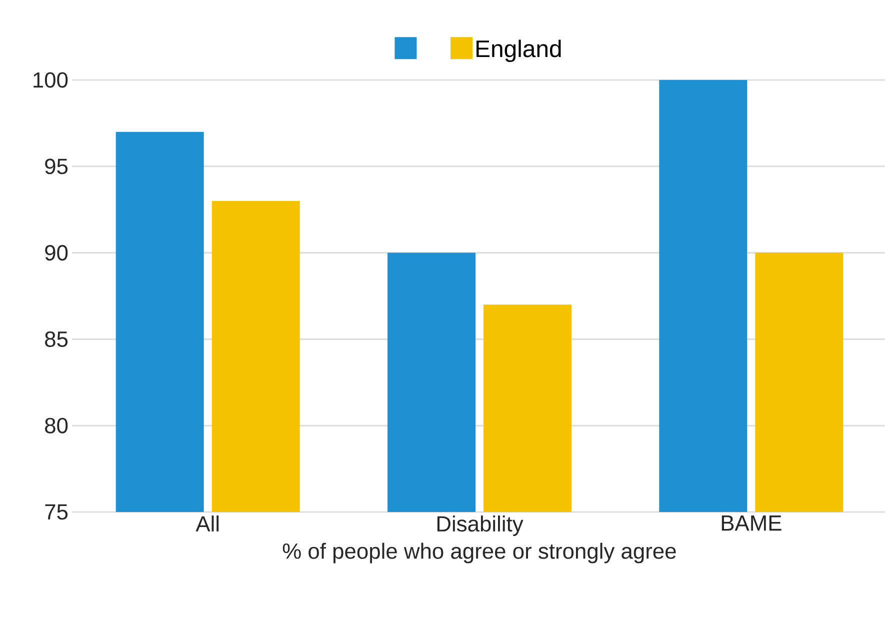 The height and width of the screenshot is (623, 885). What do you see at coordinates (207, 524) in the screenshot?
I see `x-tick-label: All` at bounding box center [207, 524].